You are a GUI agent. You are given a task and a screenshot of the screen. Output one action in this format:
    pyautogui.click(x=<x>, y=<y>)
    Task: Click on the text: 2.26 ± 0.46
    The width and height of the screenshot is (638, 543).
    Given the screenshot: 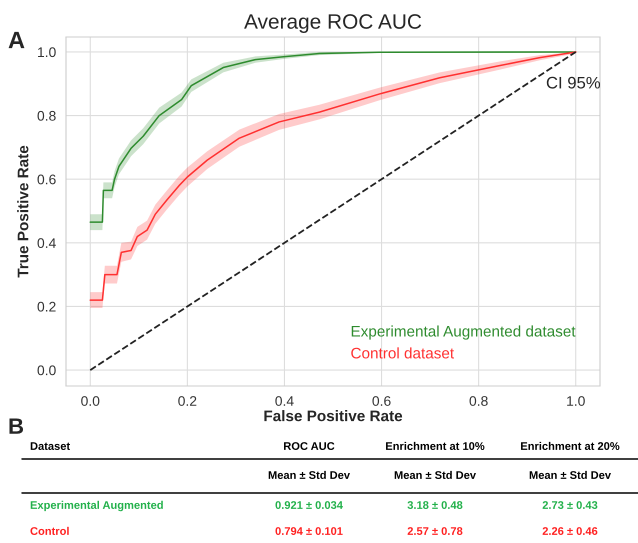 What is the action you would take?
    pyautogui.click(x=570, y=531)
    